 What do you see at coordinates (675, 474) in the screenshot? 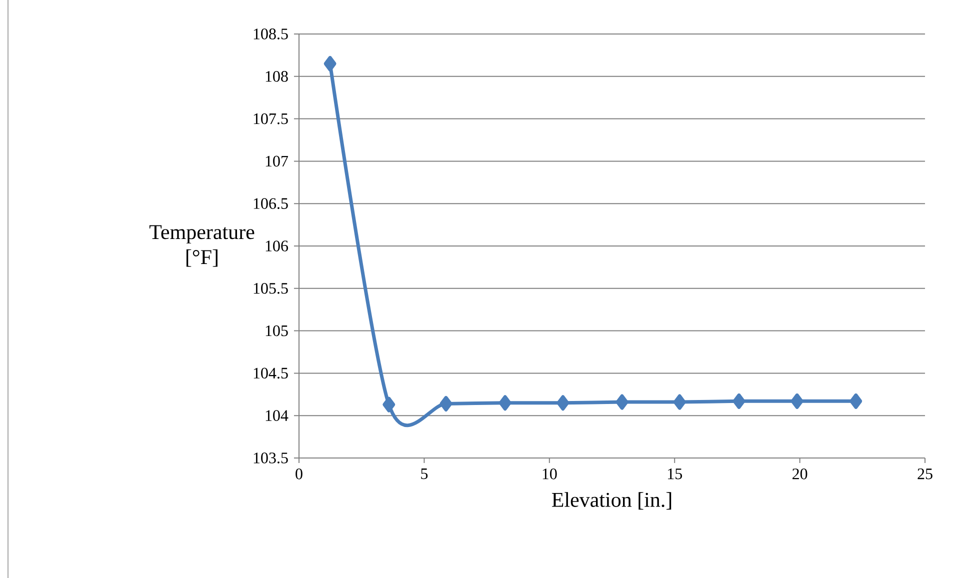
I see `x-tick-label: 15` at bounding box center [675, 474].